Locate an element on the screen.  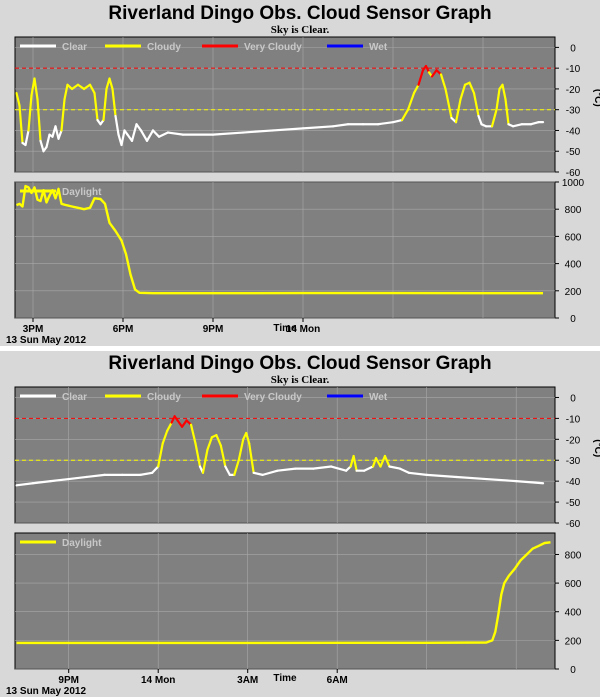
y-tick-label: -60 is located at coordinates (573, 524).